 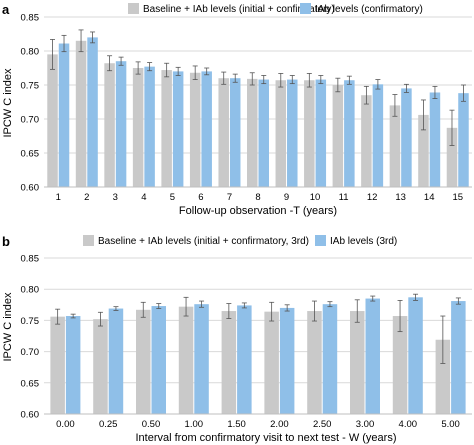 I want to click on x-tick-label: 0.00, so click(x=65, y=424).